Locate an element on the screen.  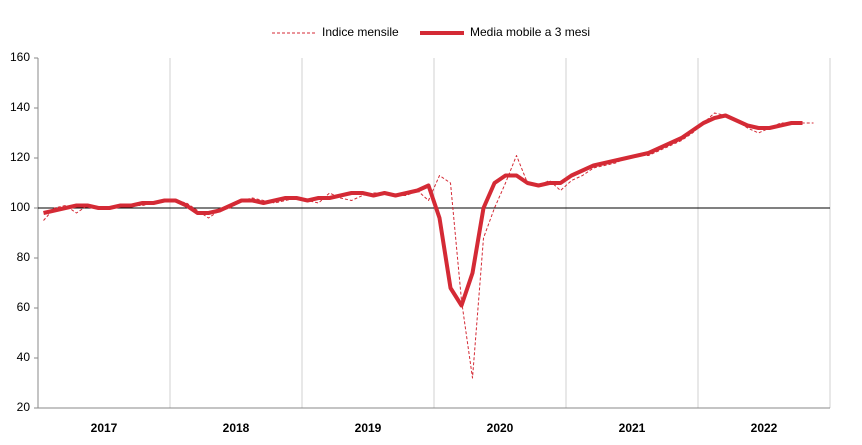
x-tick-label: 2019 is located at coordinates (368, 428).